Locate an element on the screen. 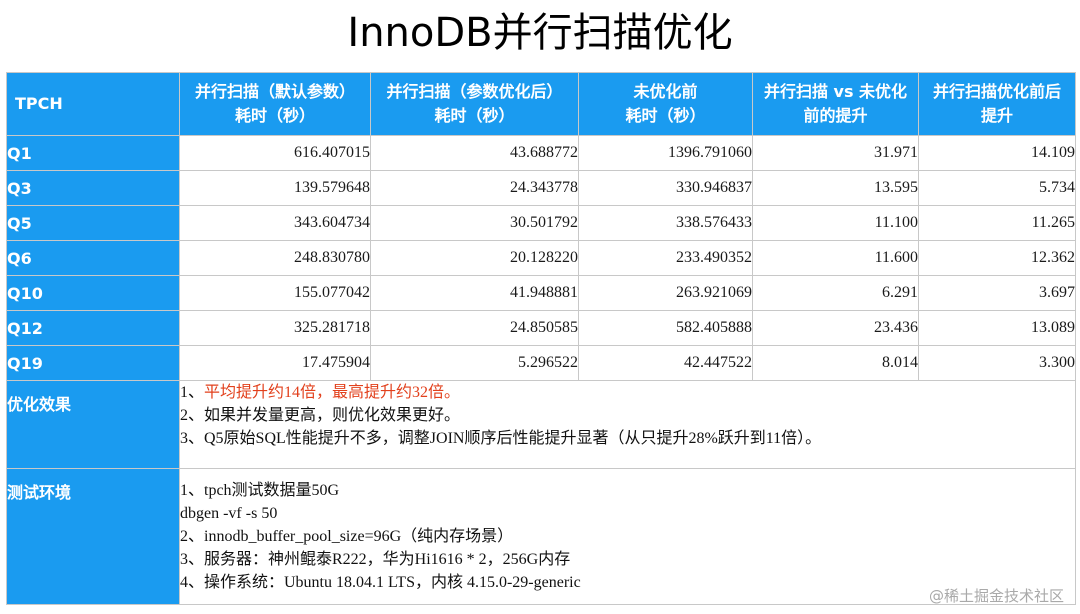  header-line1: 并行扫描优化前后 is located at coordinates (996, 91).